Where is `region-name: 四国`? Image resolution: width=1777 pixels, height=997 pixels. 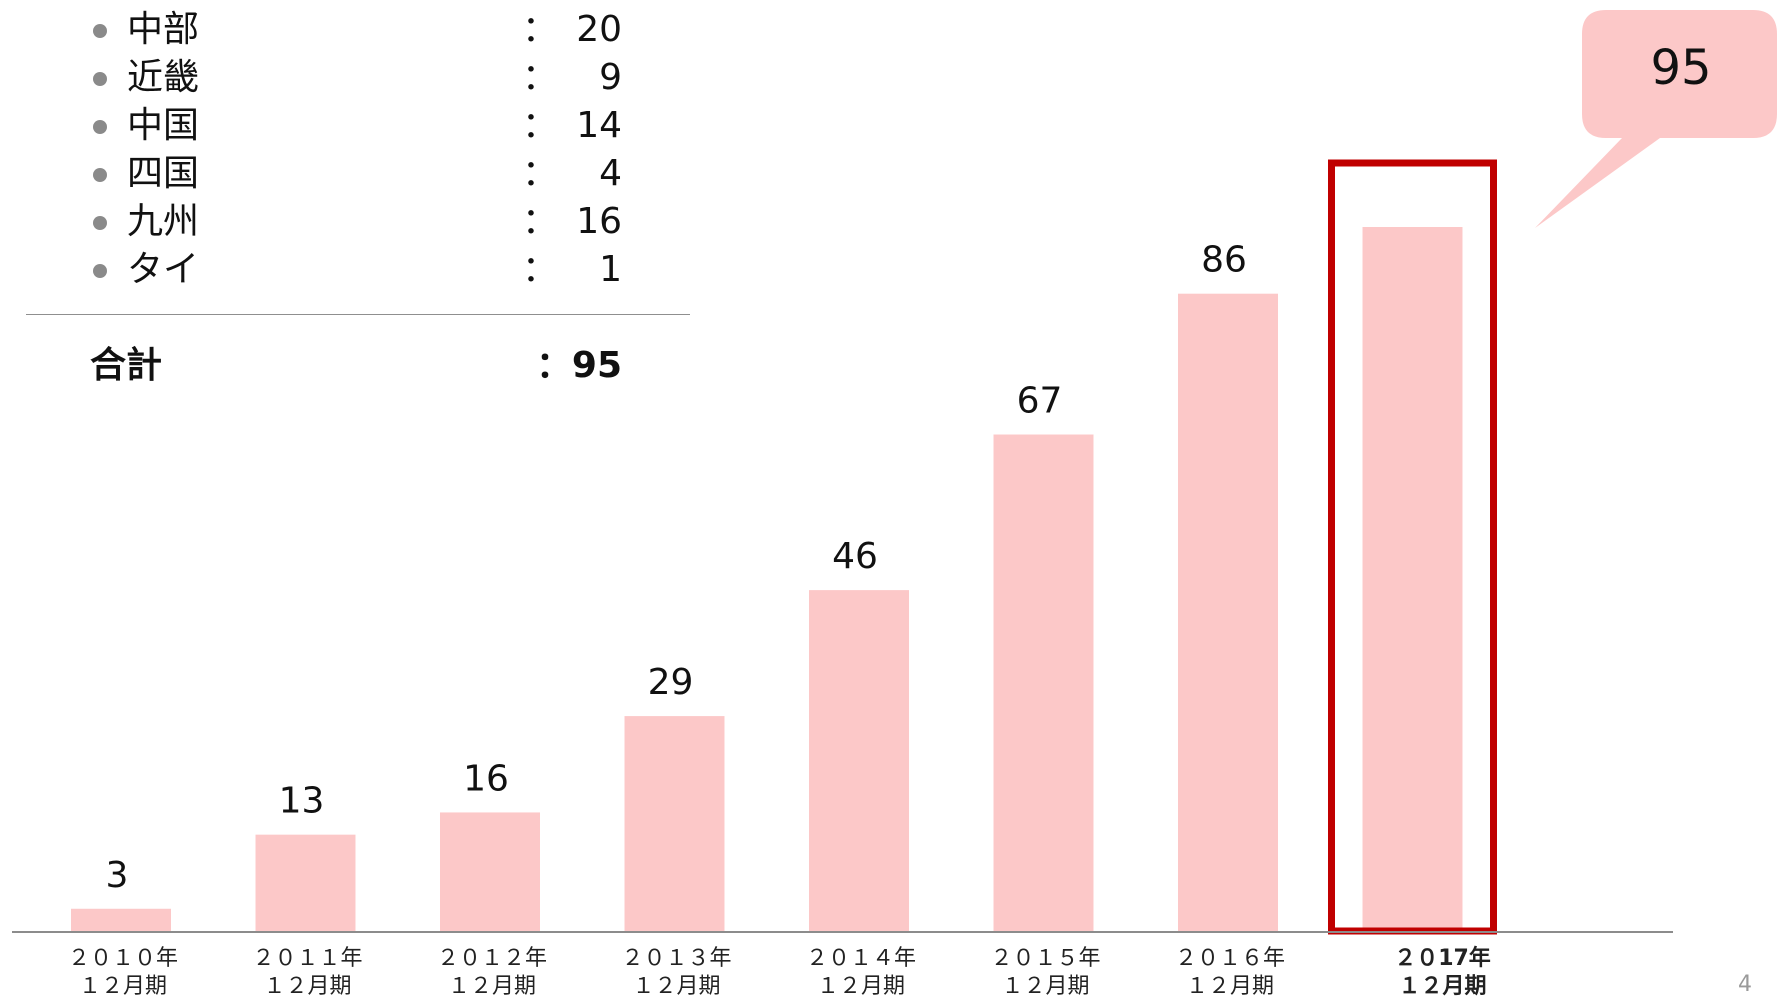 region-name: 四国 is located at coordinates (163, 173).